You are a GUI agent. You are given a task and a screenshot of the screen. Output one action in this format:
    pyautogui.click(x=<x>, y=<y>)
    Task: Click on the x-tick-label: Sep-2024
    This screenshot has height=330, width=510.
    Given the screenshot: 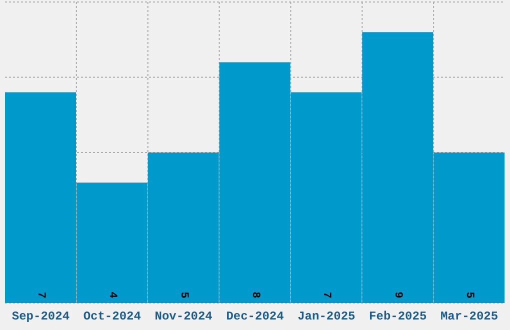 What is the action you would take?
    pyautogui.click(x=41, y=317)
    